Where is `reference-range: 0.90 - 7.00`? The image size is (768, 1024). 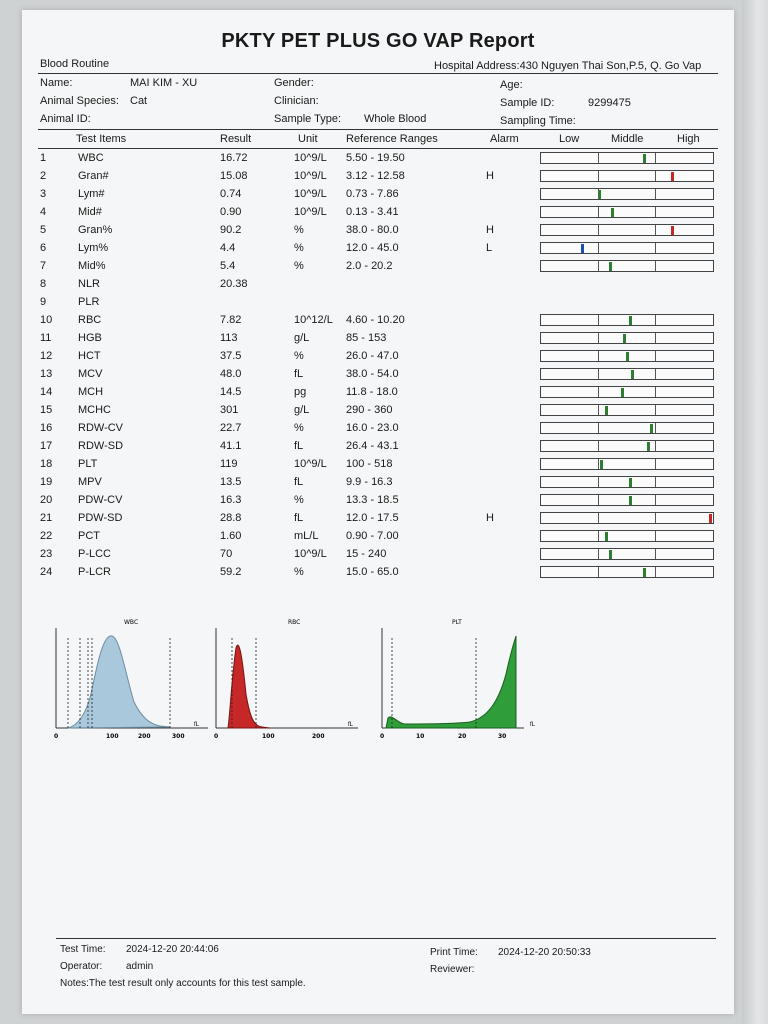 reference-range: 0.90 - 7.00 is located at coordinates (372, 536).